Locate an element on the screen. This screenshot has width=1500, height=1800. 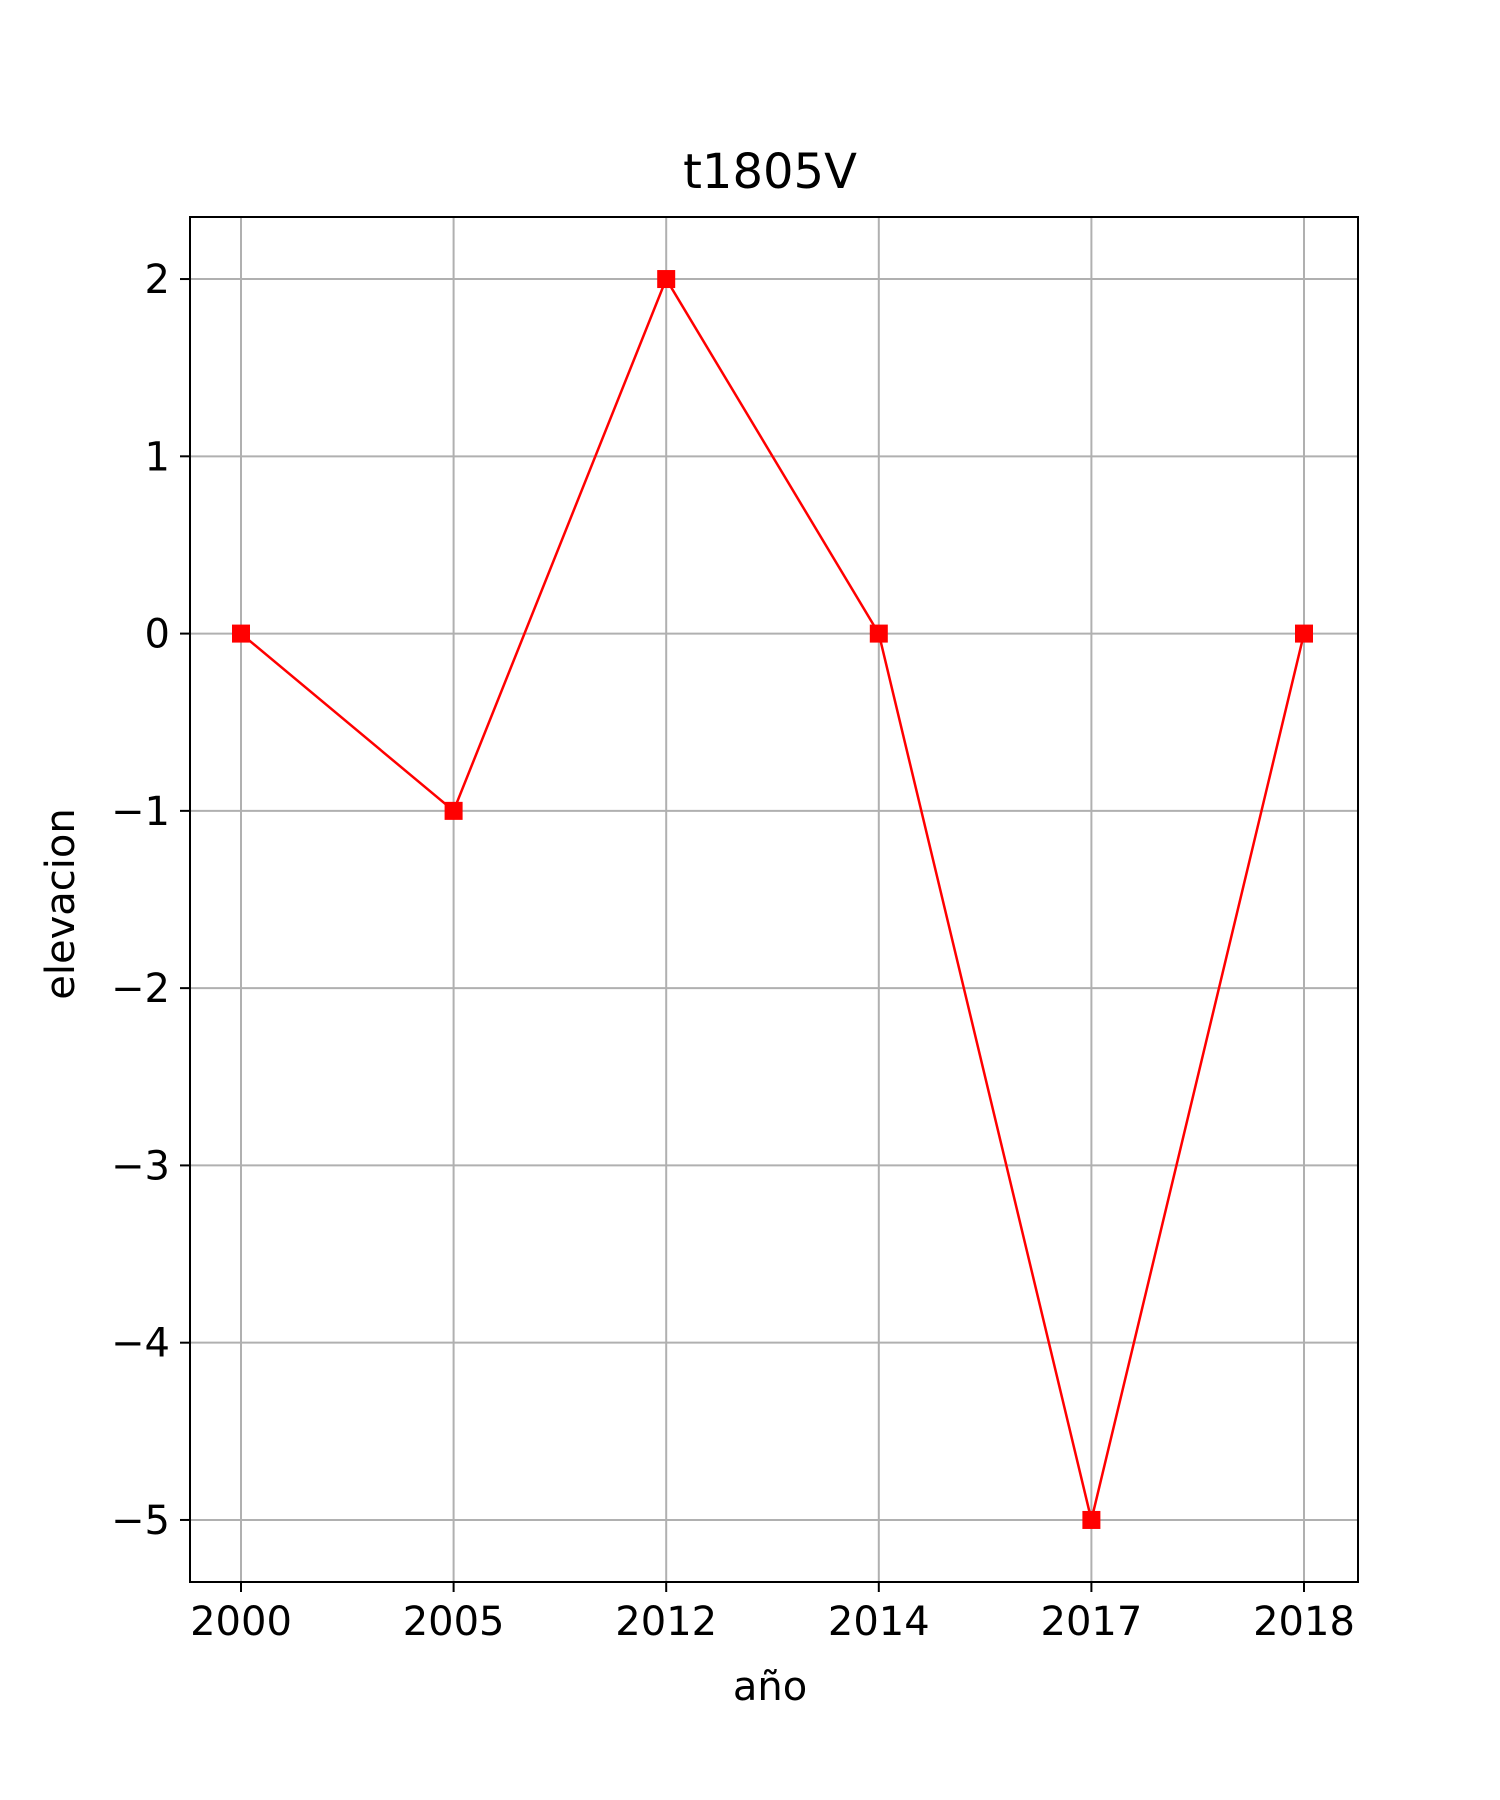
y-tick-label: −5 is located at coordinates (140, 1521).